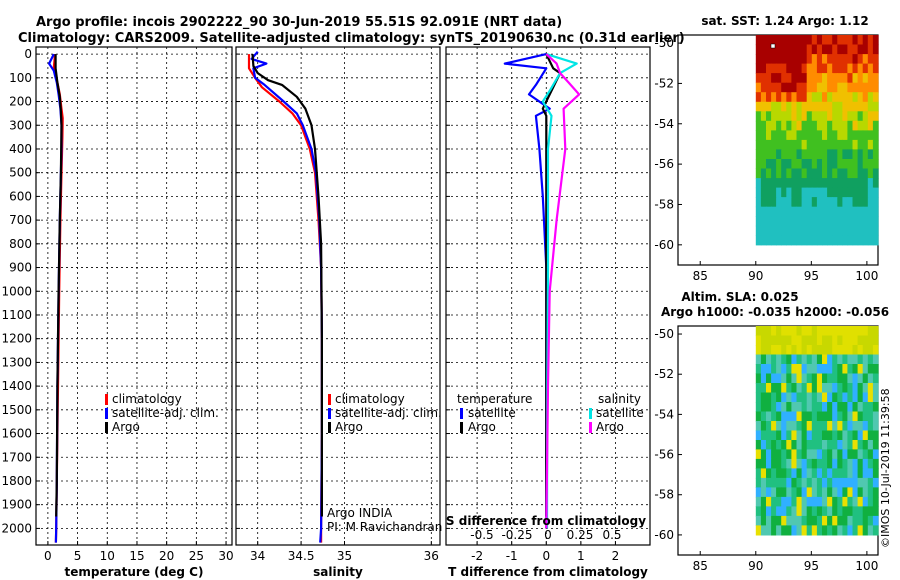 The image size is (900, 580). I want to click on difference-xtick-label: -2, so click(477, 556).